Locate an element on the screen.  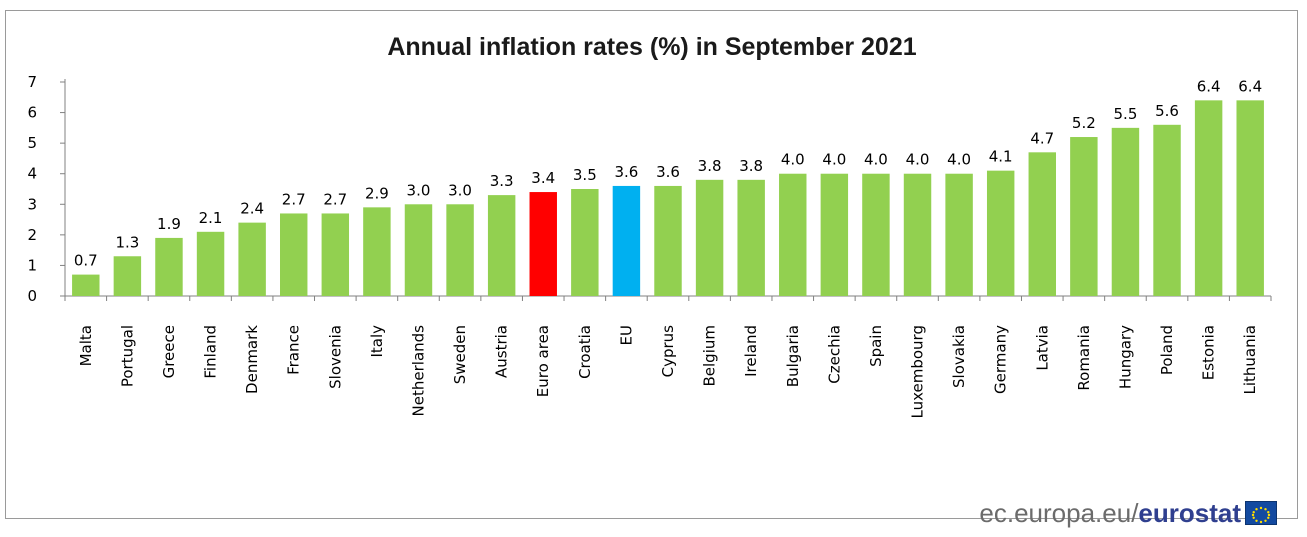
y-tick-label: 3 is located at coordinates (32, 204).